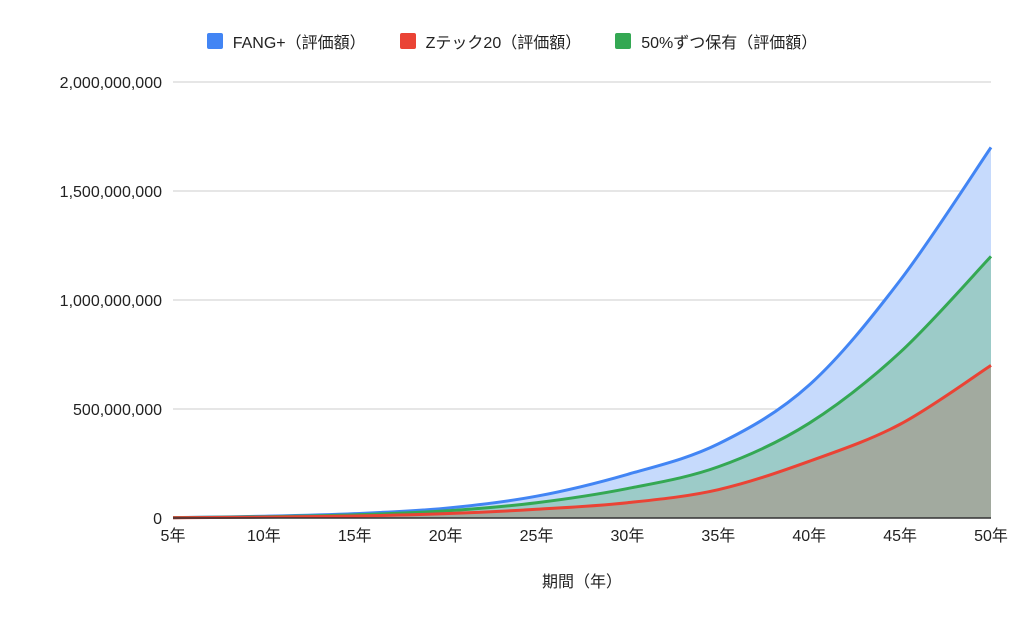 The width and height of the screenshot is (1024, 632). I want to click on x-tick-label: 25年, so click(537, 536).